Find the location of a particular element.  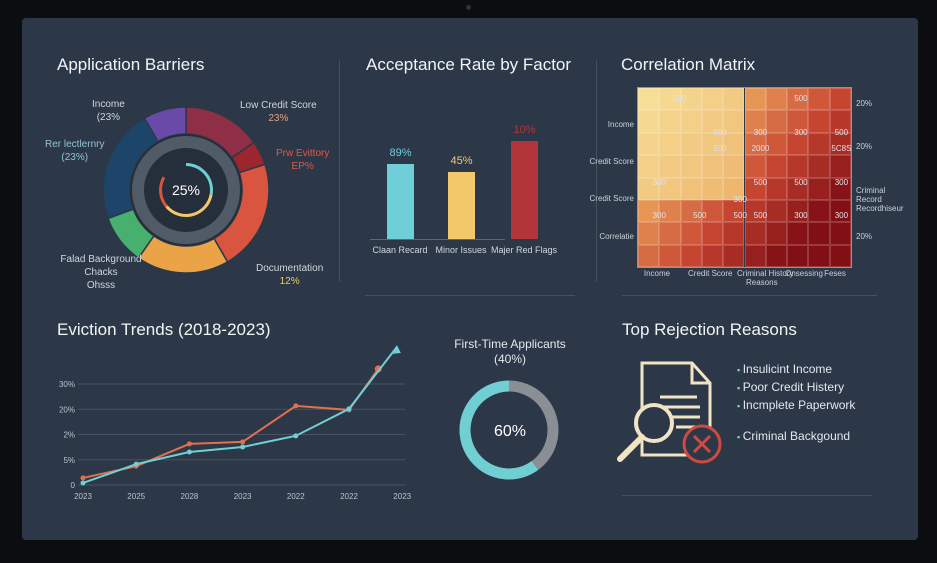

x-tick-label: 2022 is located at coordinates (296, 496).